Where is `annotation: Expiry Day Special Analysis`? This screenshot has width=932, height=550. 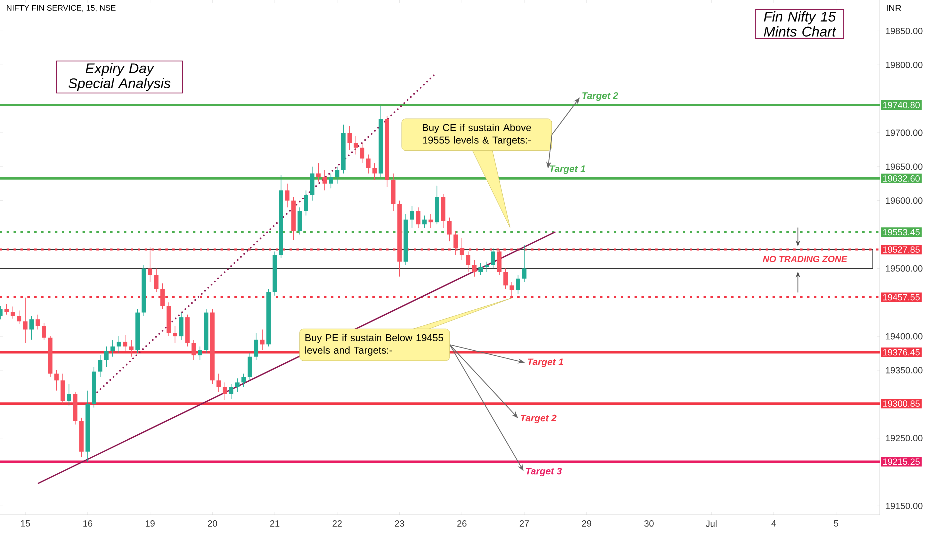
annotation: Expiry Day Special Analysis is located at coordinates (119, 77).